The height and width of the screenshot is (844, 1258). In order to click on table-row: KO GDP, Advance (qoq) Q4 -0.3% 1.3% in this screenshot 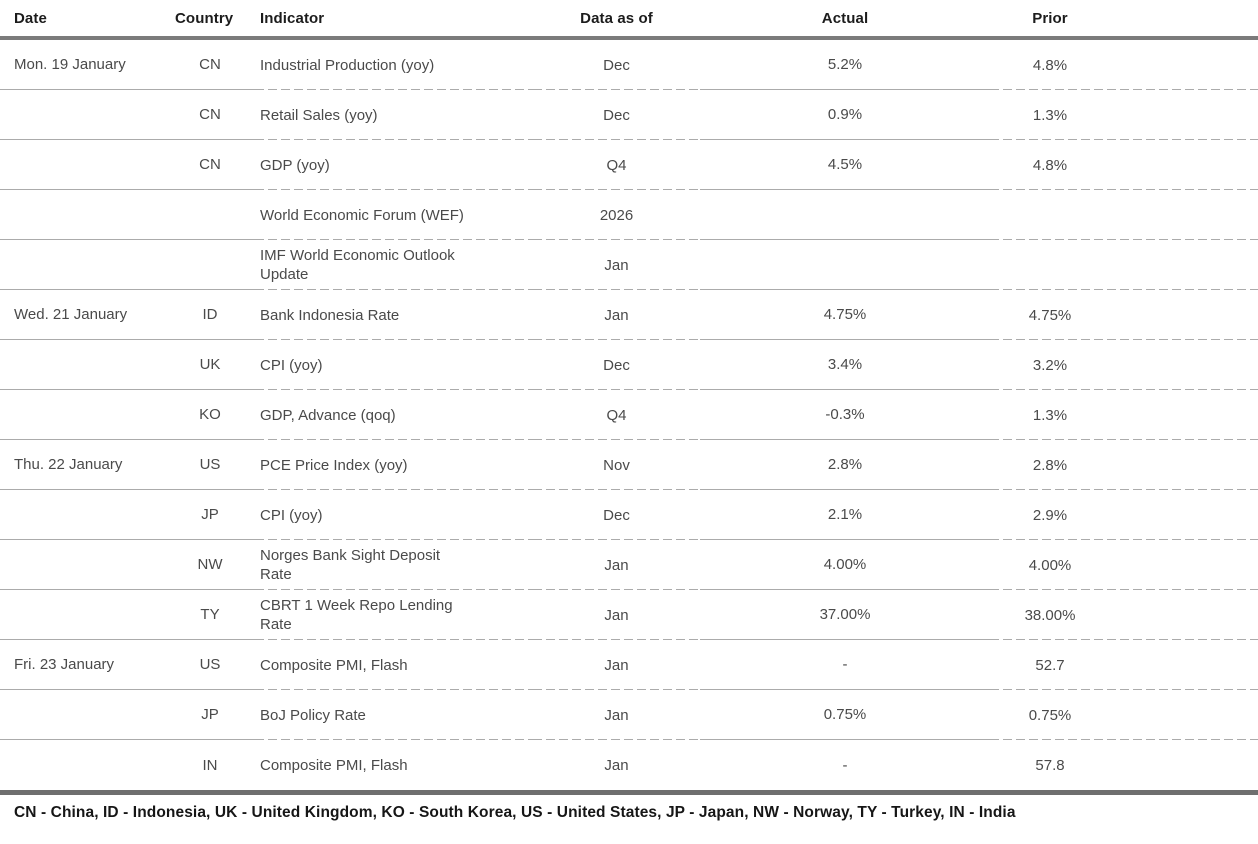, I will do `click(629, 415)`.